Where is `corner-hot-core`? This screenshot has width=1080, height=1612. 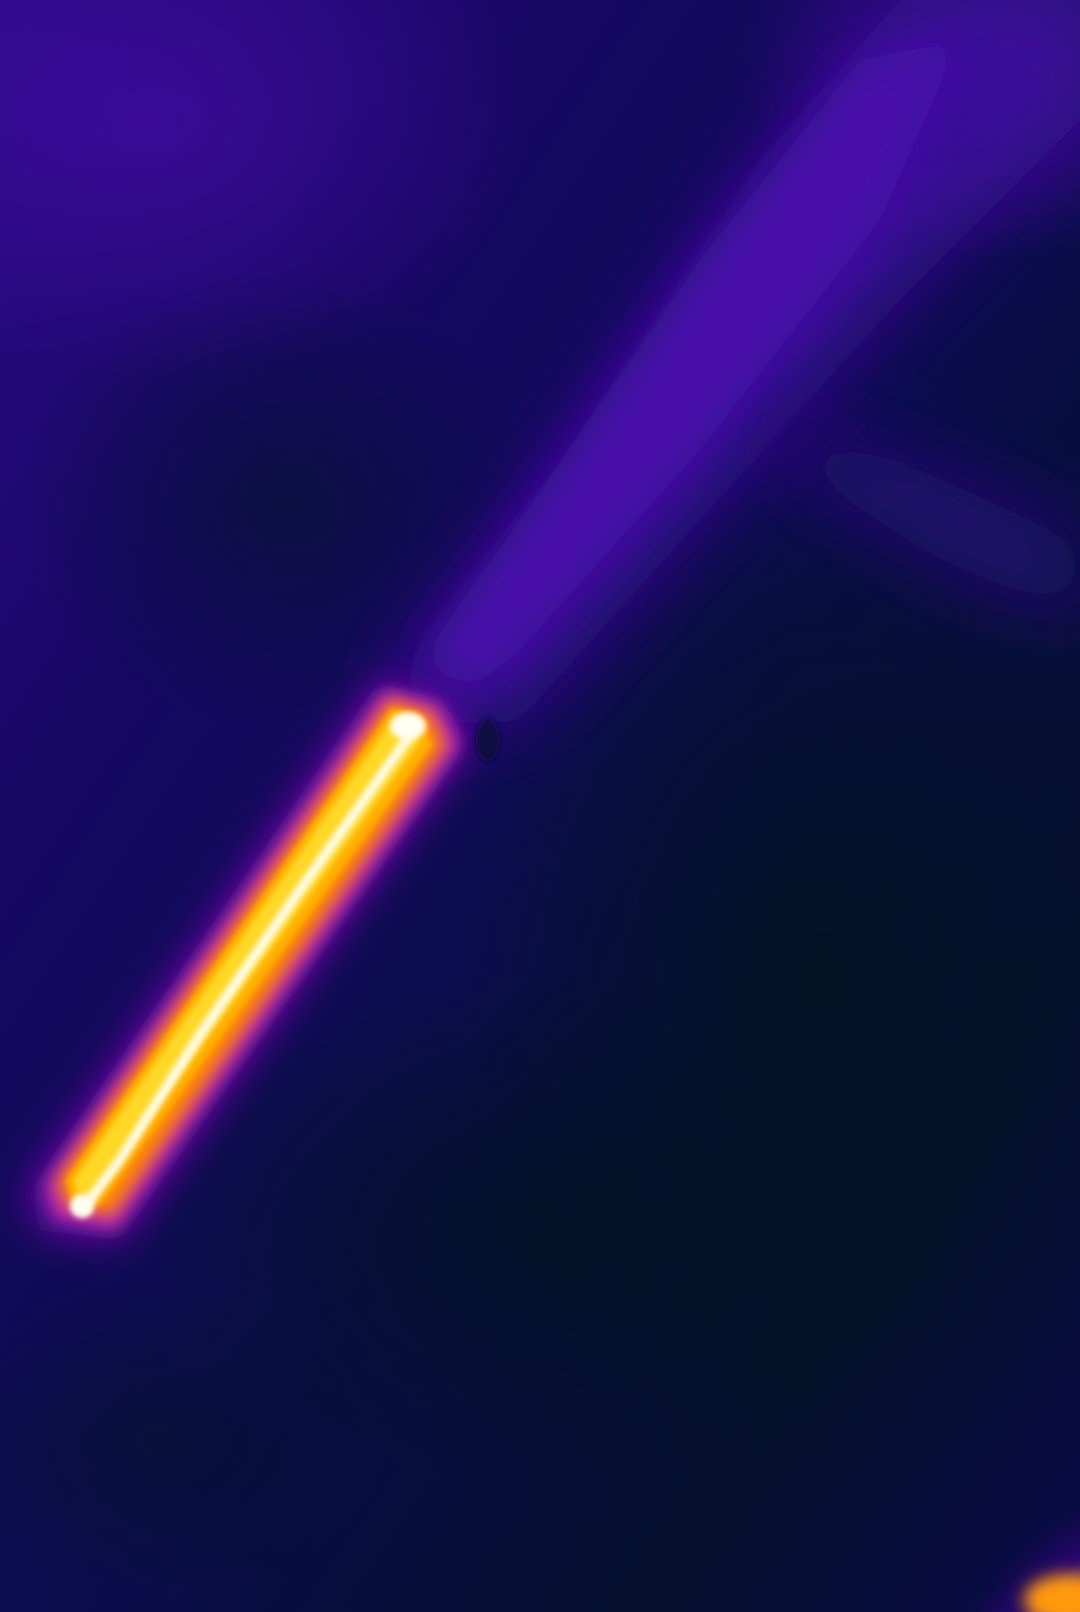 corner-hot-core is located at coordinates (1052, 1593).